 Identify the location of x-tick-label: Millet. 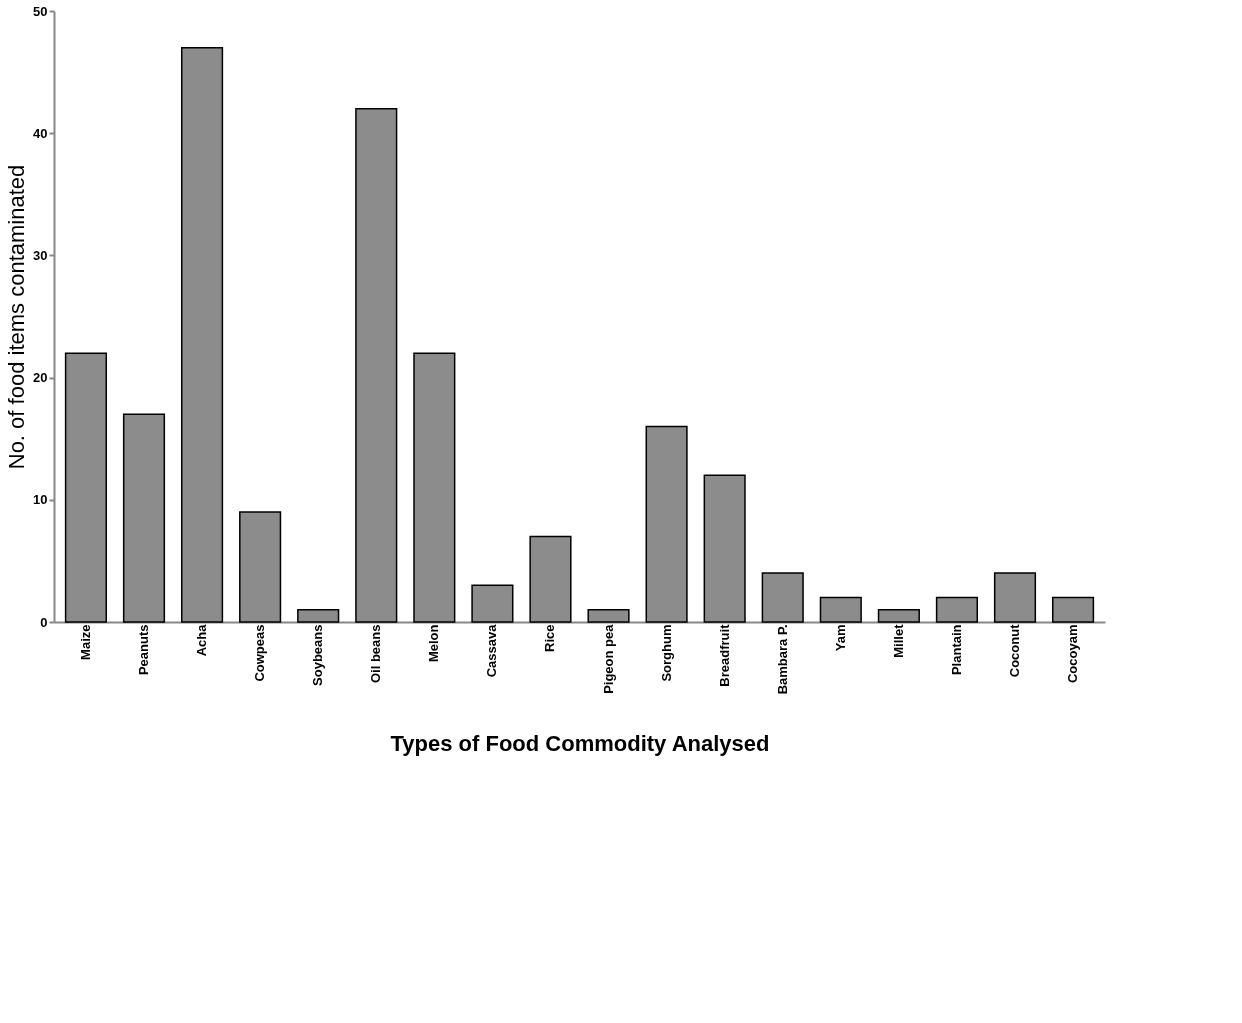
(898, 640).